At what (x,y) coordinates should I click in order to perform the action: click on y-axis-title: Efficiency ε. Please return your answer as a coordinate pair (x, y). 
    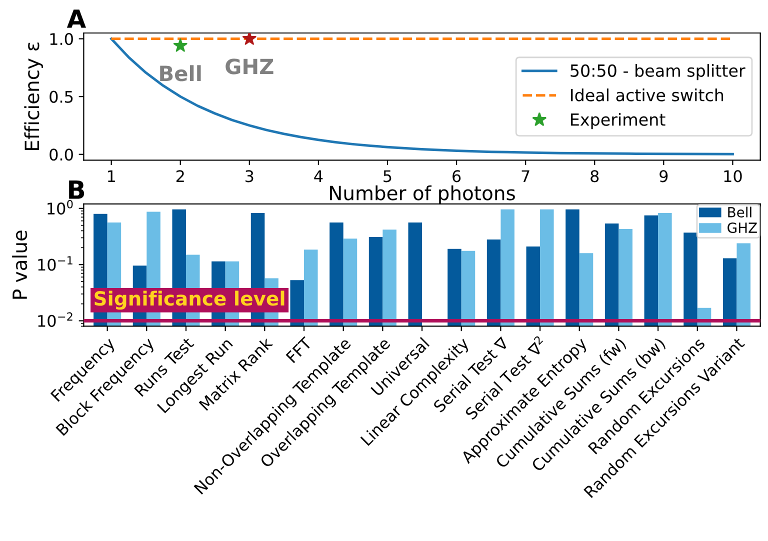
    Looking at the image, I should click on (34, 96).